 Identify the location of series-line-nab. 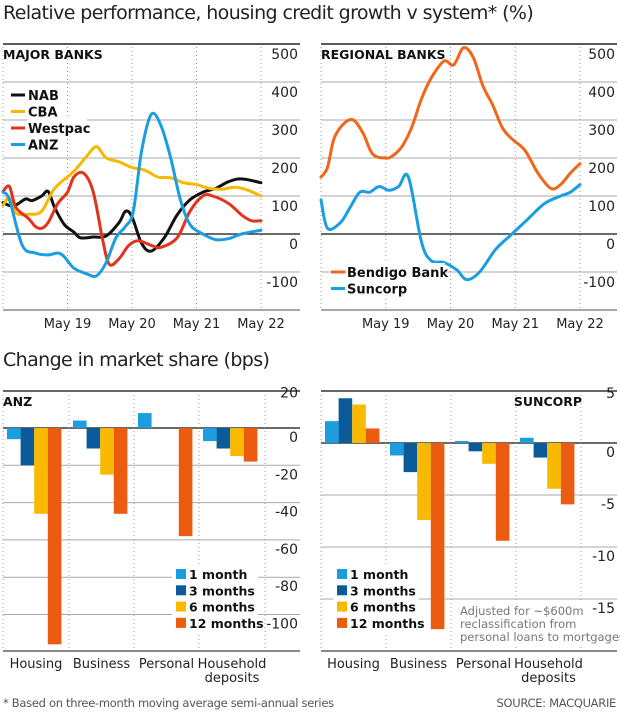
(132, 215).